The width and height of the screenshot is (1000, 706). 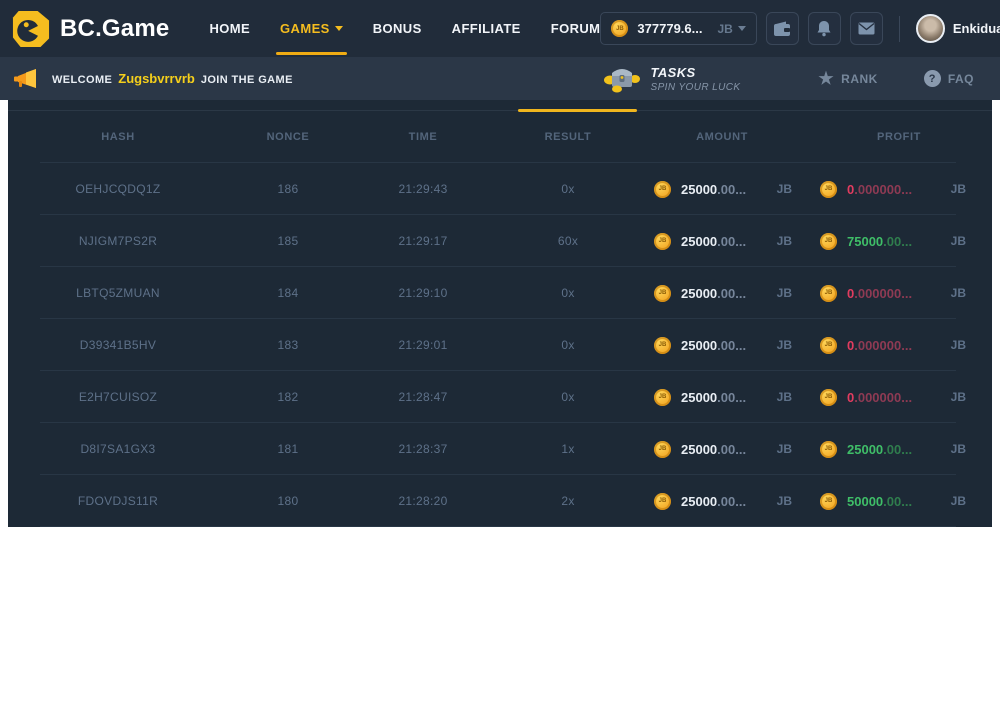 I want to click on avatar, so click(x=930, y=28).